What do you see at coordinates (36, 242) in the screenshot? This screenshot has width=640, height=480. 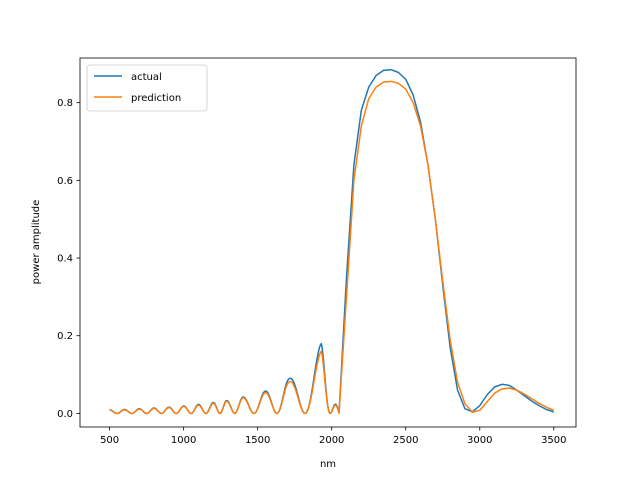 I see `y-axis-label: power amplitude` at bounding box center [36, 242].